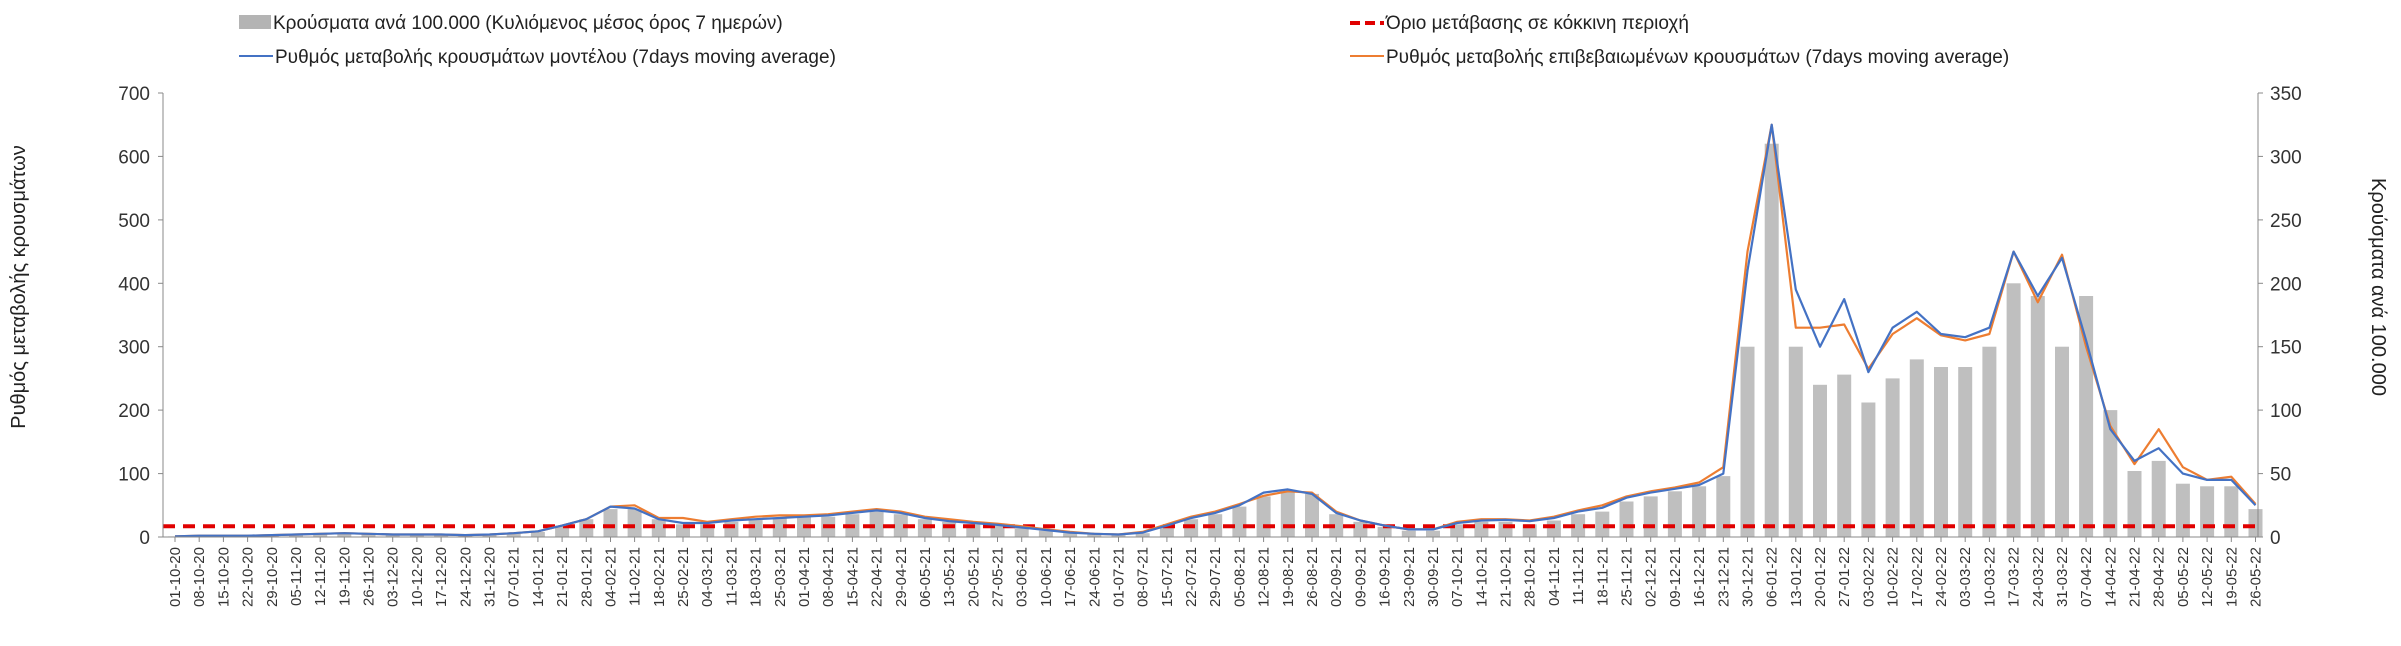  What do you see at coordinates (877, 577) in the screenshot?
I see `x-tick-label-22-04-21: 22-04-21` at bounding box center [877, 577].